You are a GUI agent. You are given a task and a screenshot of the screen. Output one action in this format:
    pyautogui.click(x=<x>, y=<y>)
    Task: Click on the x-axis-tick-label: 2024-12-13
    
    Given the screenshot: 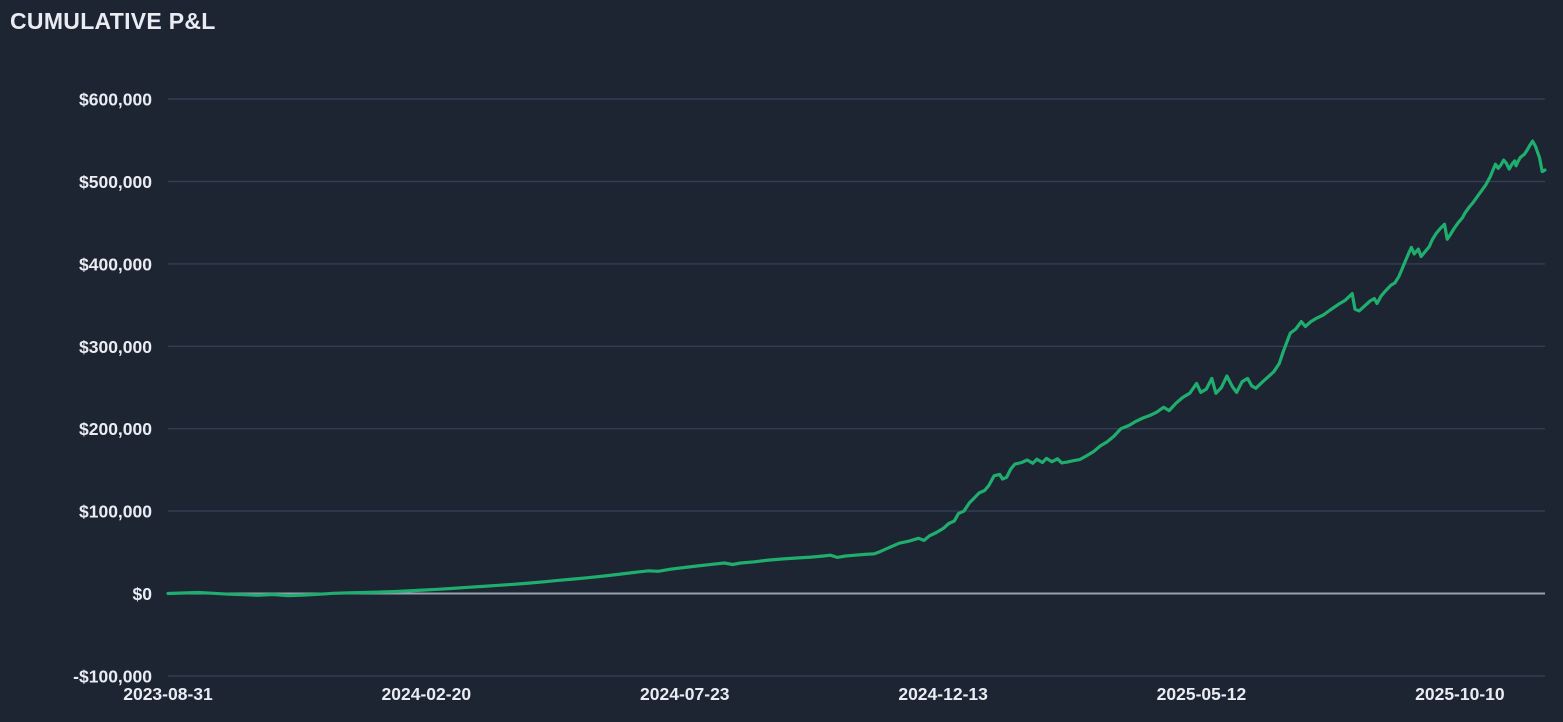 What is the action you would take?
    pyautogui.click(x=943, y=694)
    